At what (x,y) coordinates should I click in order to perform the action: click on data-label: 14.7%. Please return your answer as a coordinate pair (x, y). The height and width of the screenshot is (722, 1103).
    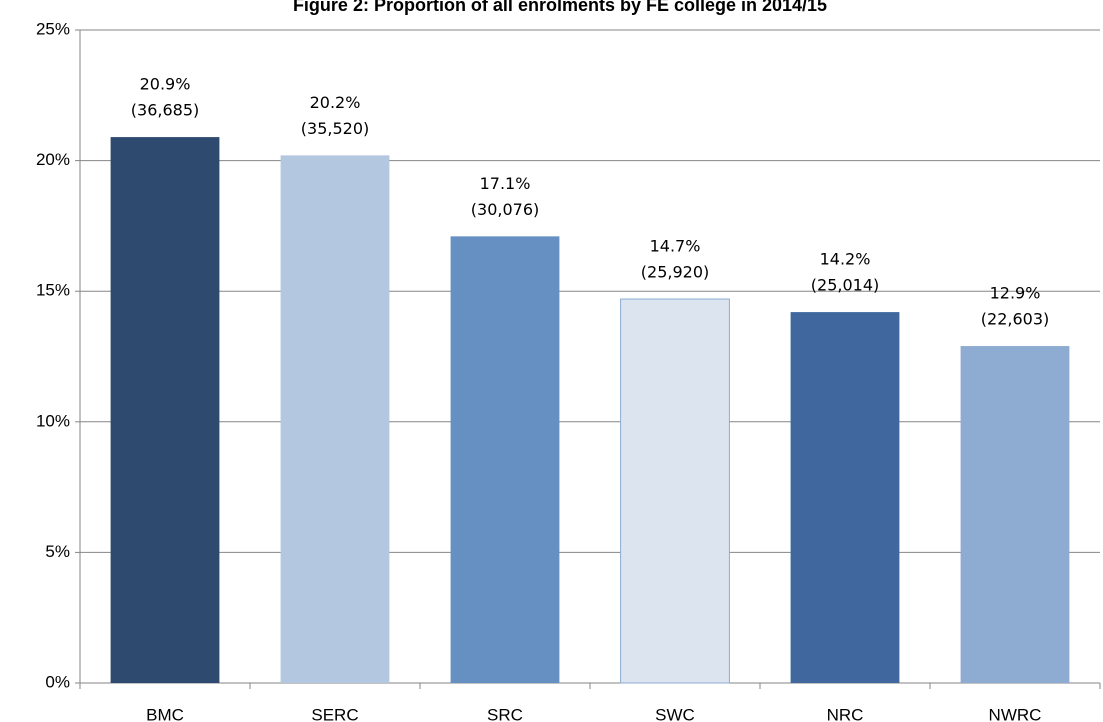
    Looking at the image, I should click on (675, 246).